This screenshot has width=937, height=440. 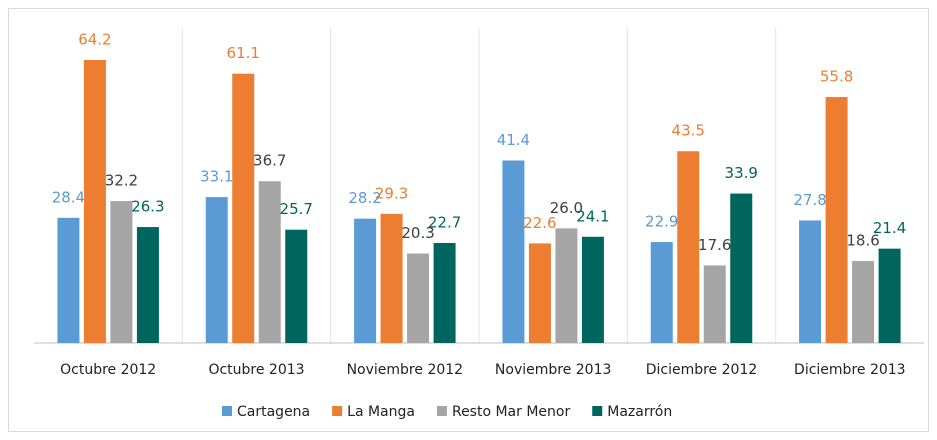 What do you see at coordinates (94, 40) in the screenshot?
I see `data-label: 64.2` at bounding box center [94, 40].